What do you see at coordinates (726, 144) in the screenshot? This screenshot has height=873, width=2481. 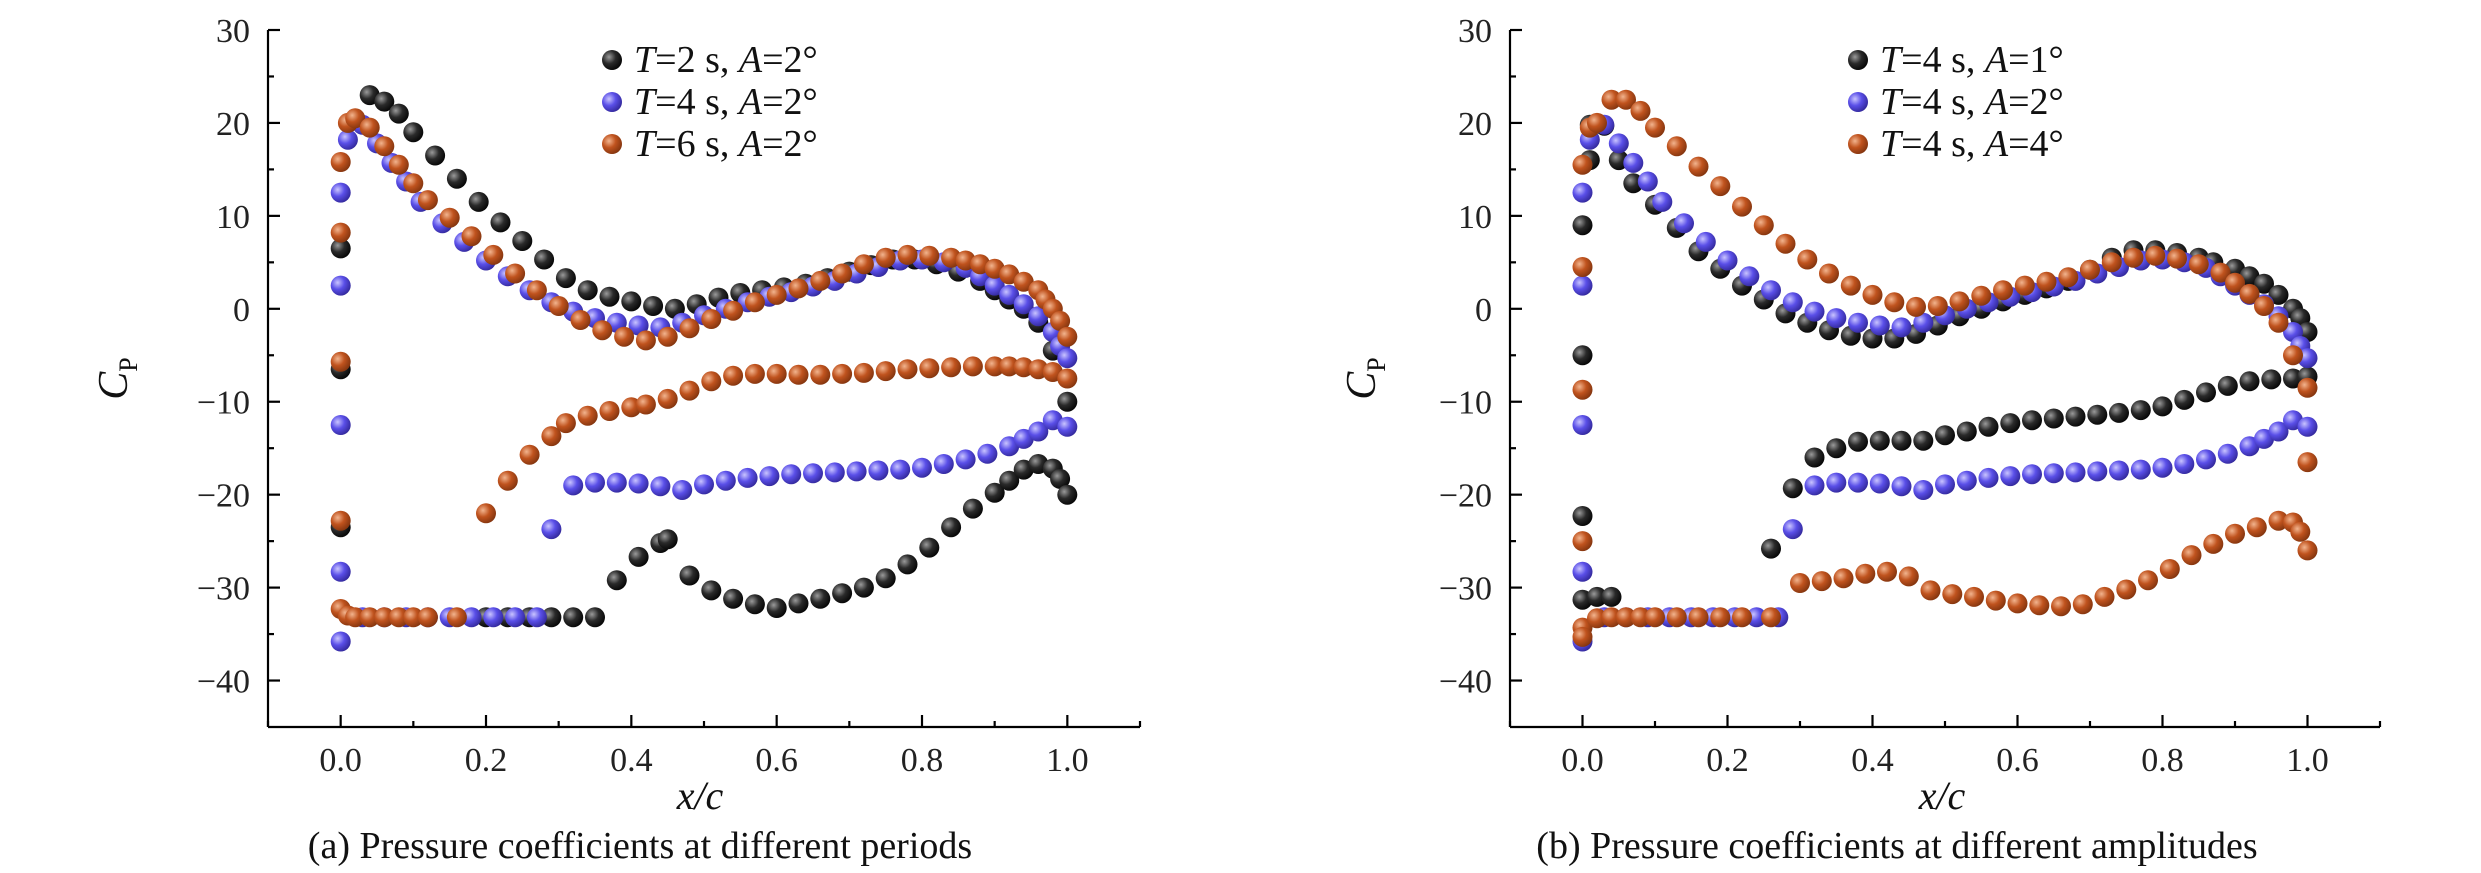 I see `legend-entry: T=6 s, A=2°` at bounding box center [726, 144].